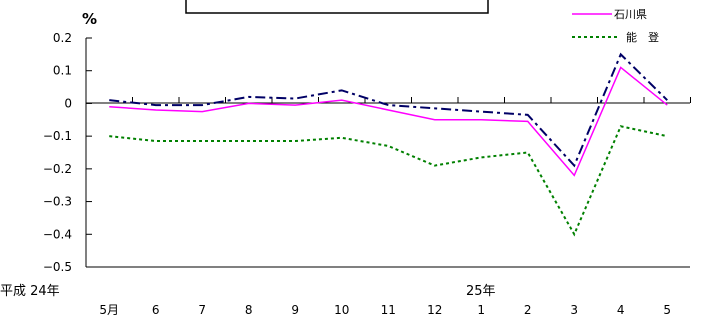 This screenshot has width=712, height=320. I want to click on x-tick-label: 5月, so click(109, 310).